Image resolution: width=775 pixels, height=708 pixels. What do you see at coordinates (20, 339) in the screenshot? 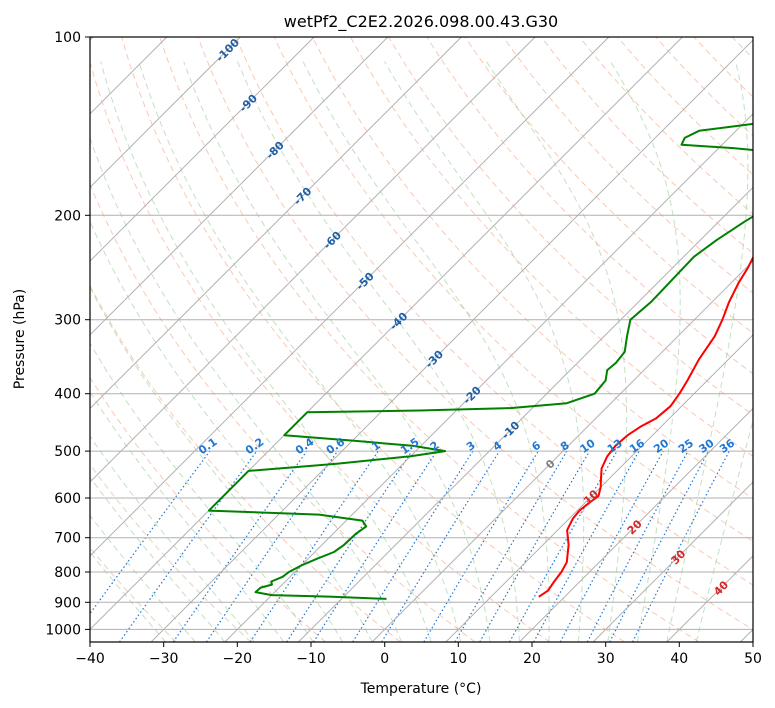
I see `y-axis-label: Pressure (hPa)` at bounding box center [20, 339].